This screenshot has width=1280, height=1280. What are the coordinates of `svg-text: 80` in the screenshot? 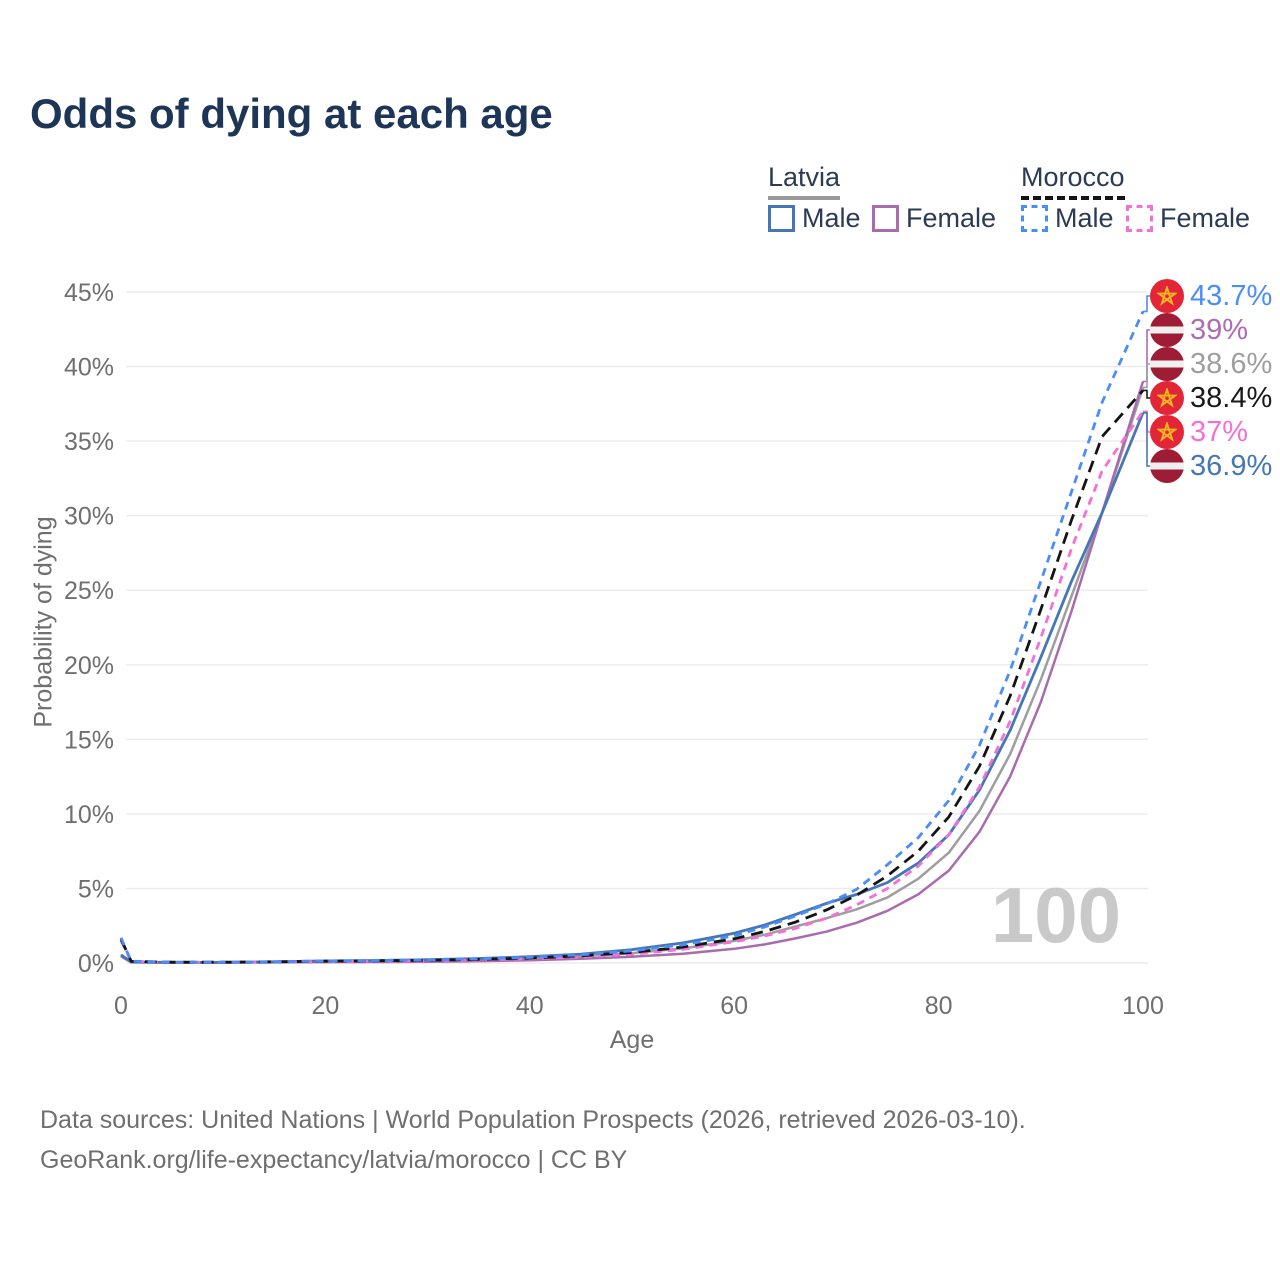 It's located at (939, 1006).